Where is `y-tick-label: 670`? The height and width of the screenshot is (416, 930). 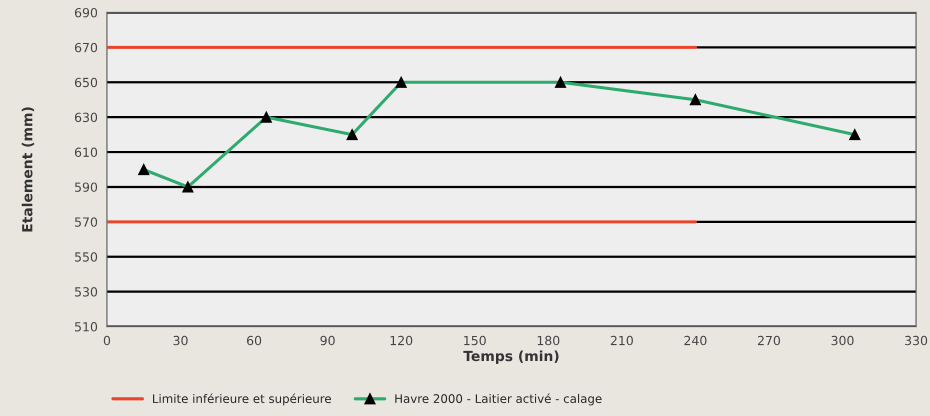
y-tick-label: 670 is located at coordinates (86, 47).